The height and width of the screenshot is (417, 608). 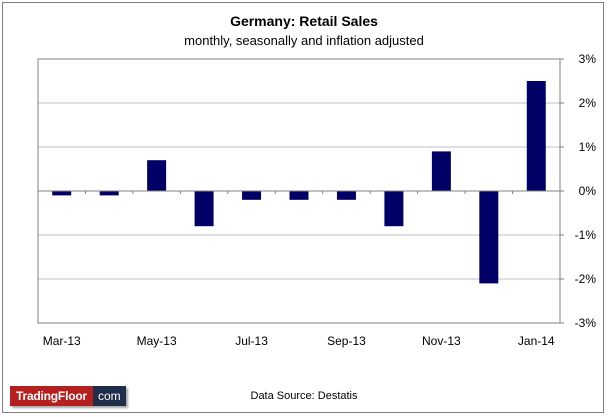 I want to click on chart-title: Germany: Retail Sales, so click(x=304, y=21).